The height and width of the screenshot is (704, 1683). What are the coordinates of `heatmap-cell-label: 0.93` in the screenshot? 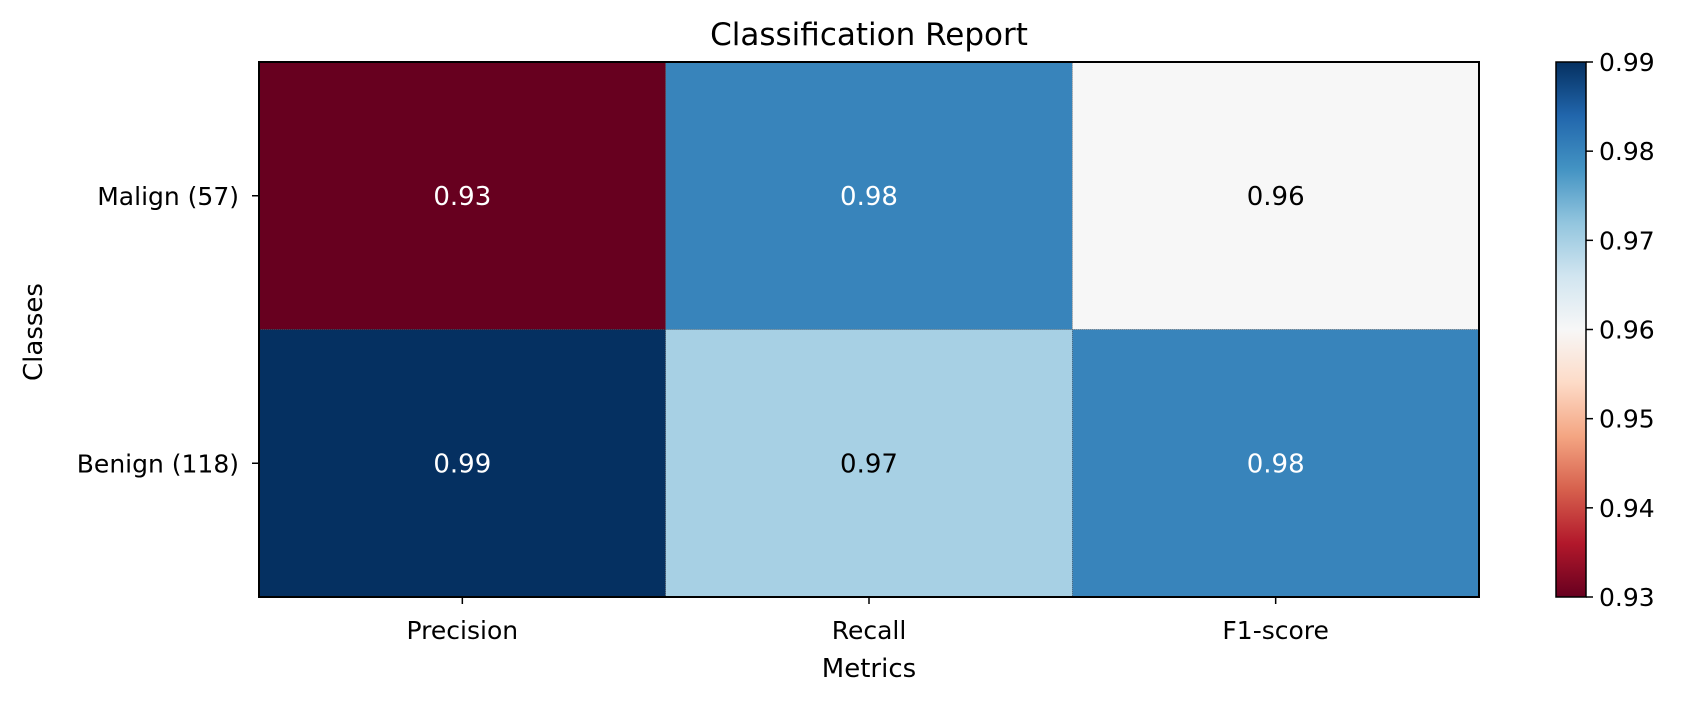 It's located at (462, 197).